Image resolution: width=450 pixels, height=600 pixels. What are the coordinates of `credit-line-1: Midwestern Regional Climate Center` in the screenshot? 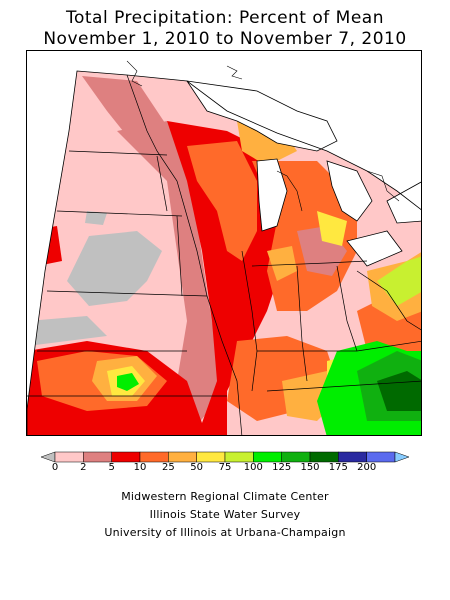 It's located at (225, 496).